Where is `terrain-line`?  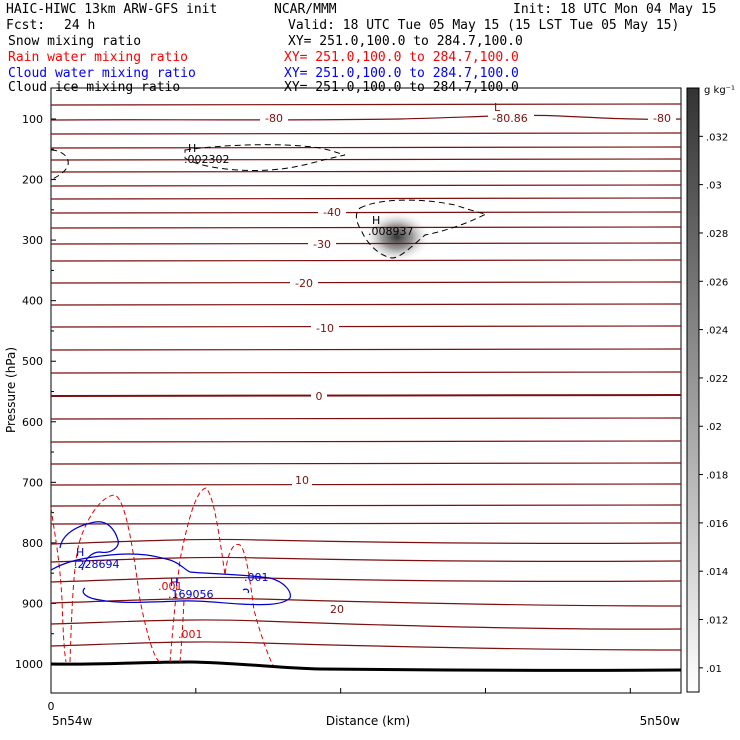
terrain-line is located at coordinates (366, 666).